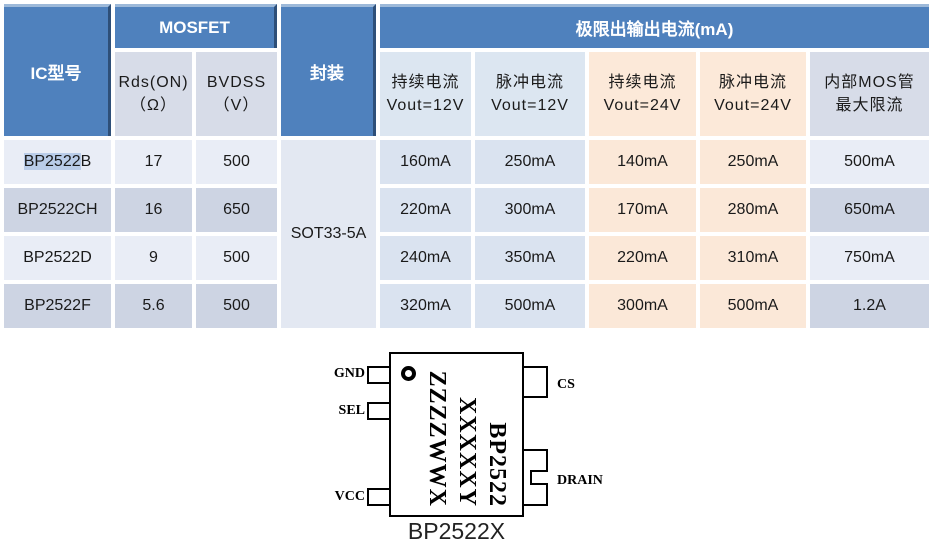  I want to click on cont-12v-cell: 160mA, so click(425, 162).